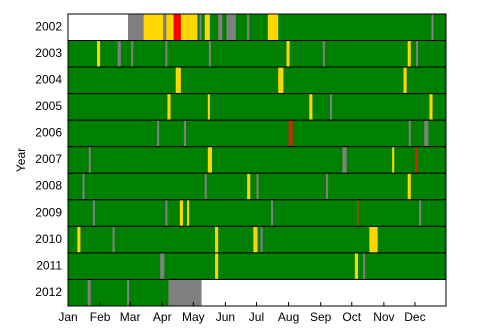 The width and height of the screenshot is (500, 332). I want to click on y-tick-label: 2005, so click(48, 106).